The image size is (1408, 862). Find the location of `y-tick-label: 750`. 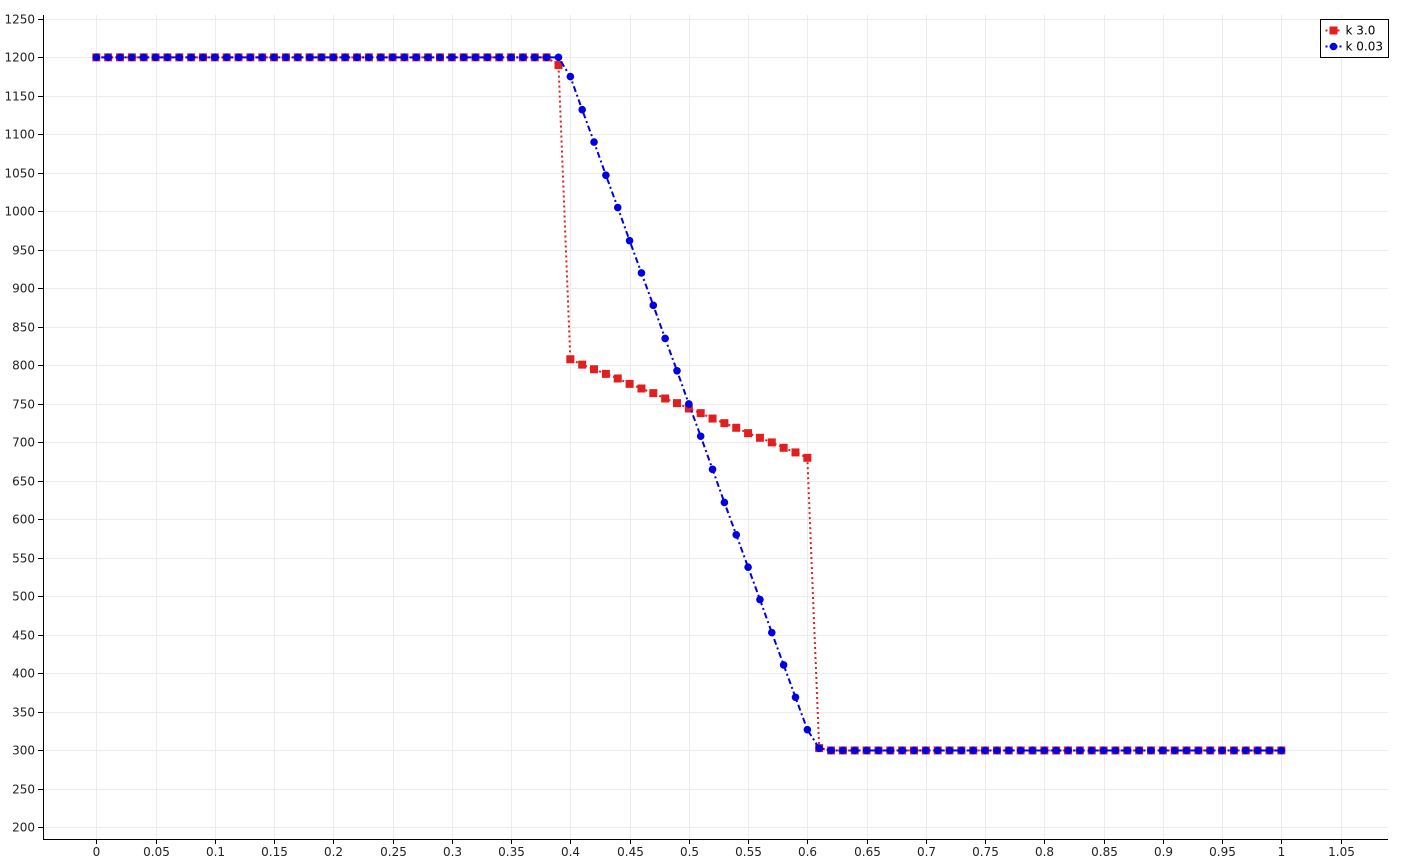

y-tick-label: 750 is located at coordinates (23, 405).